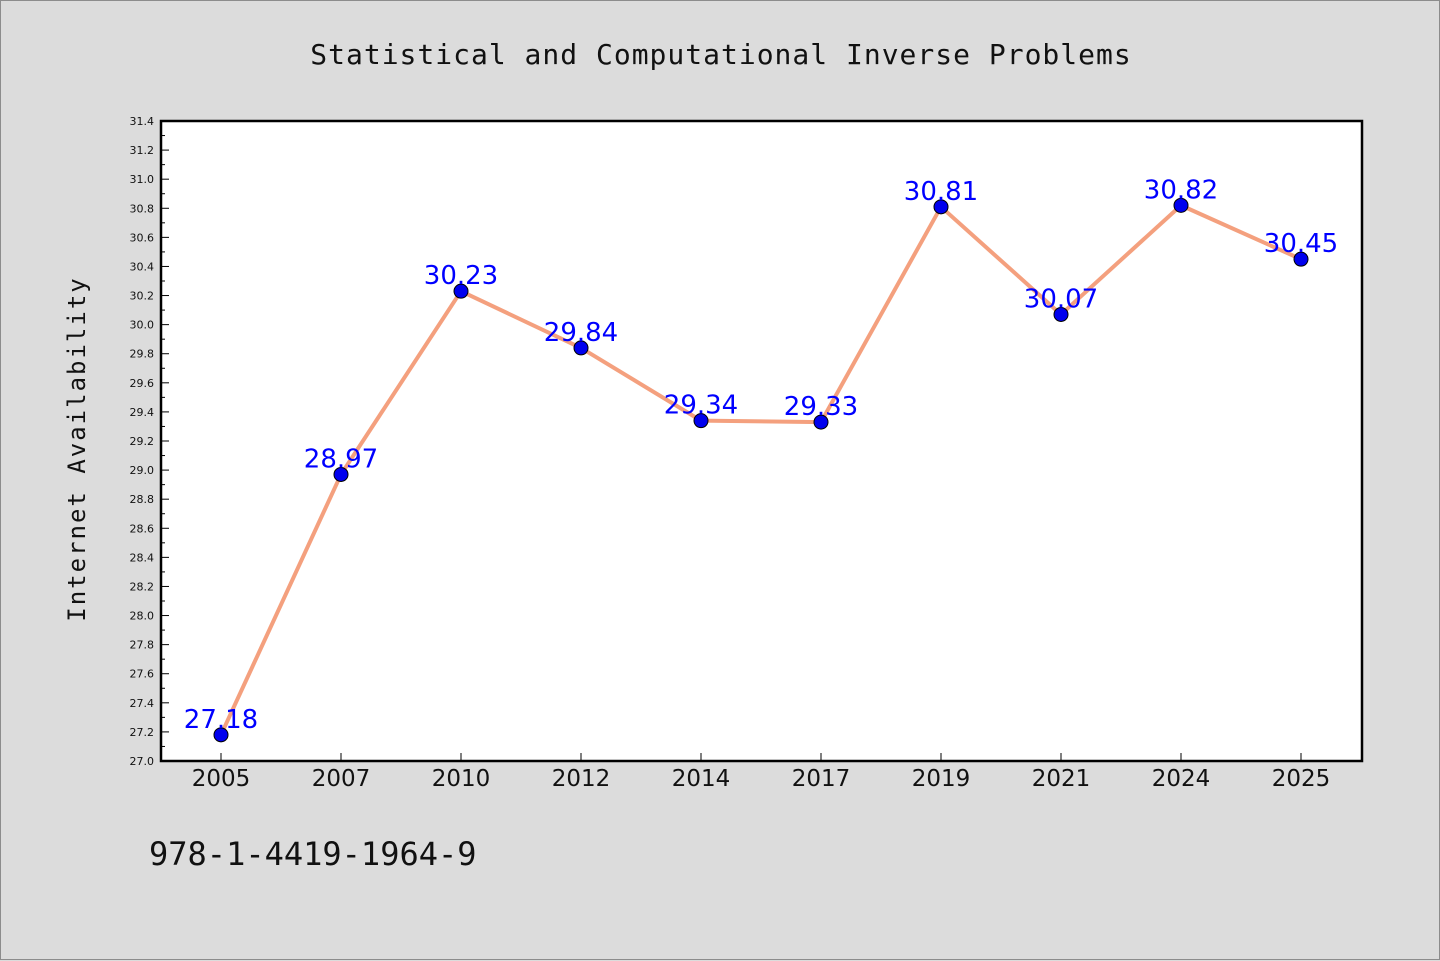 This screenshot has width=1440, height=961. What do you see at coordinates (581, 779) in the screenshot?
I see `x-tick-label: 2012` at bounding box center [581, 779].